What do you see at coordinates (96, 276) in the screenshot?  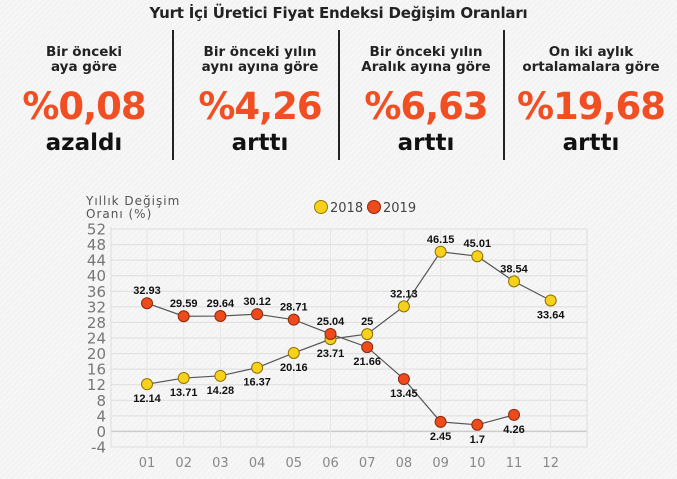 I see `y-tick-label: 40` at bounding box center [96, 276].